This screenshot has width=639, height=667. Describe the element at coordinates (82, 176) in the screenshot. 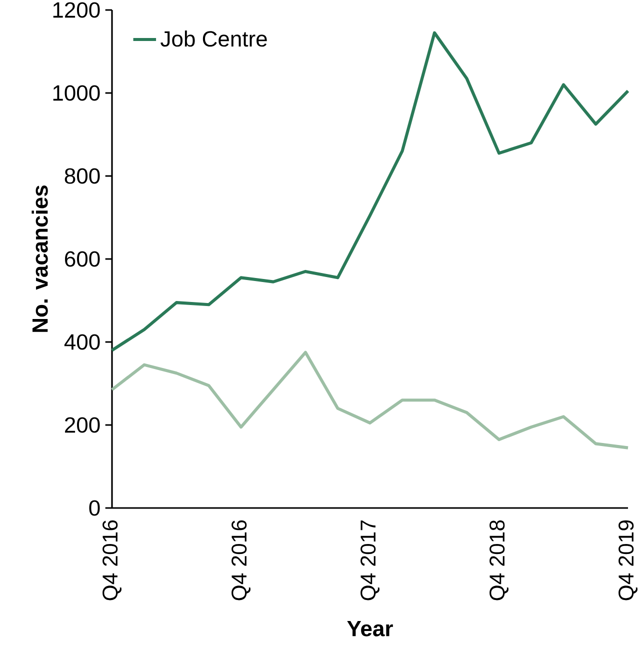

I see `y-tick-label: 800` at that location.